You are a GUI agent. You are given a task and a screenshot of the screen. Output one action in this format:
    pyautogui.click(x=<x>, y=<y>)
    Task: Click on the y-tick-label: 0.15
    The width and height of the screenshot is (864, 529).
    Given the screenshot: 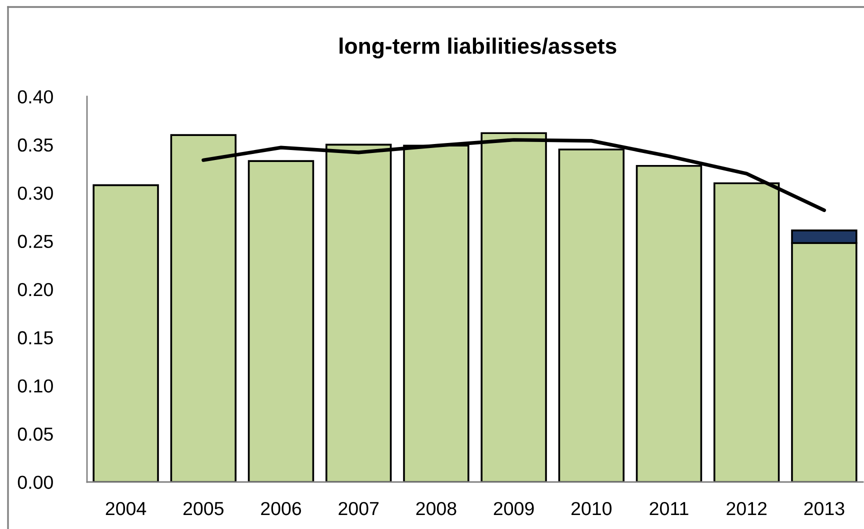 What is the action you would take?
    pyautogui.click(x=35, y=337)
    